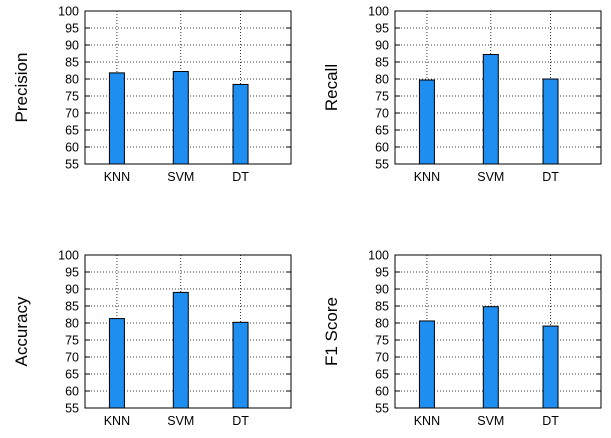 This screenshot has width=611, height=438. I want to click on y-axis-title: Accuracy, so click(21, 331).